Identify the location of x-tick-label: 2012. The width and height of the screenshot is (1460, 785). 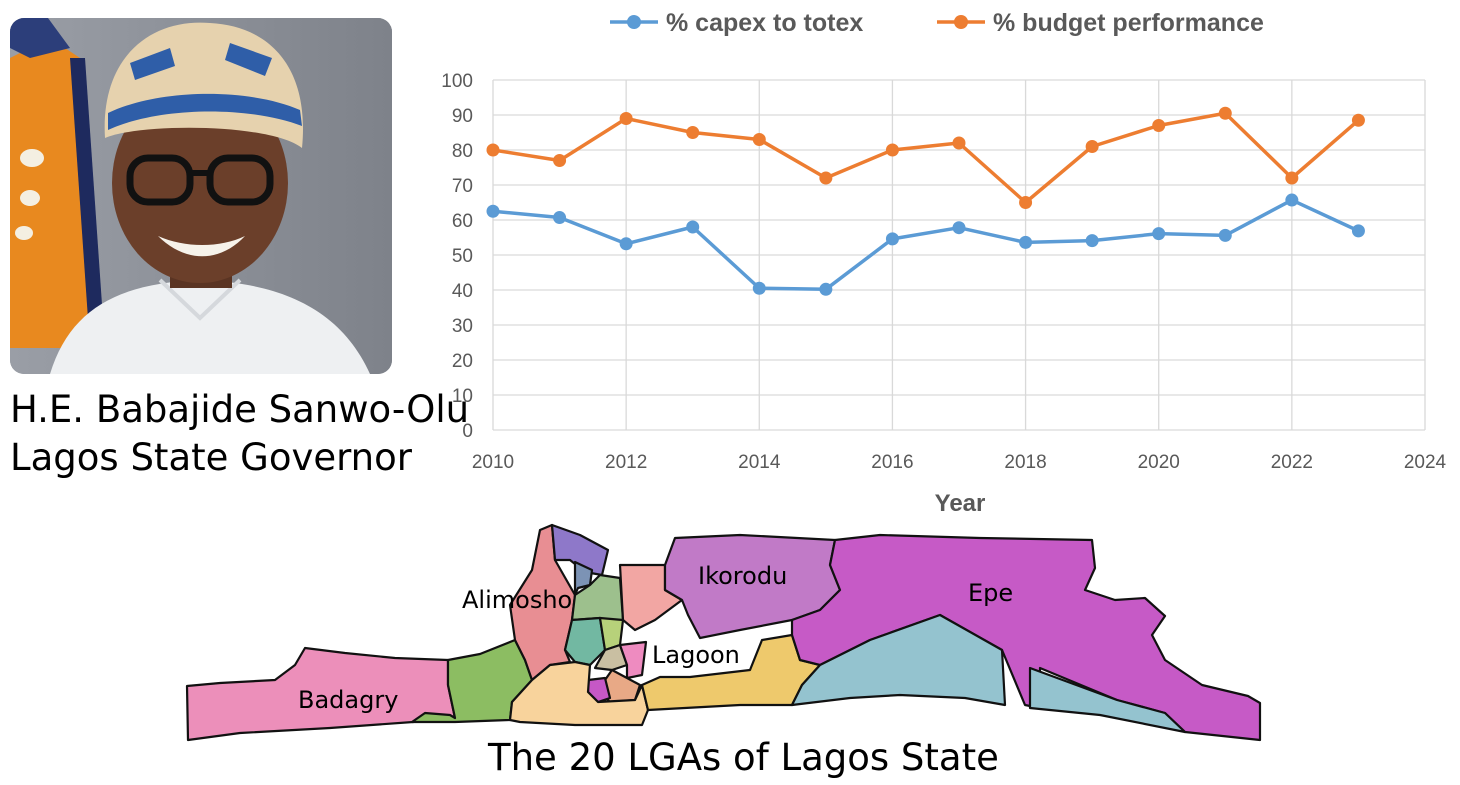
(626, 462).